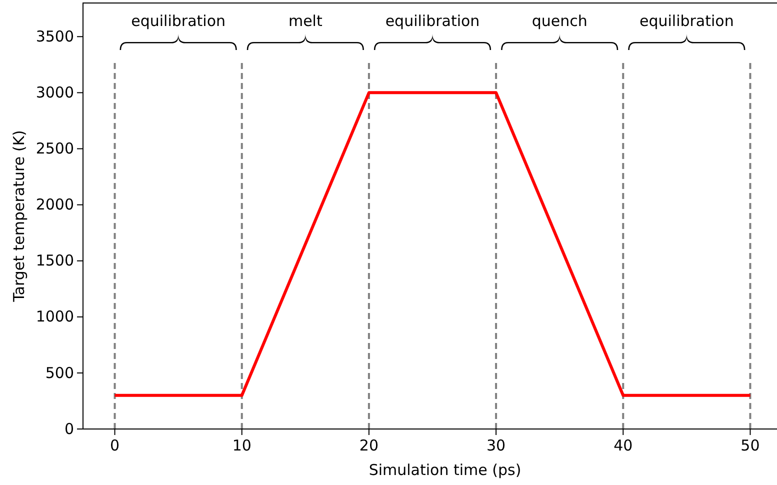 This screenshot has width=777, height=485. I want to click on y-tick-label: 3000, so click(55, 92).